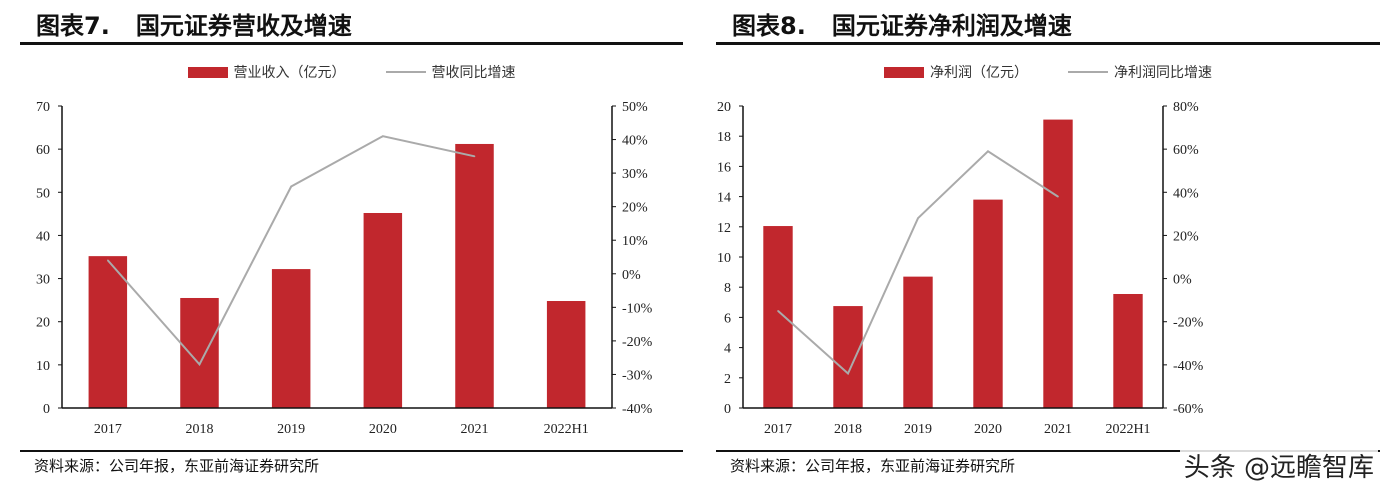 The image size is (1396, 491). I want to click on legend-item-line: 净利润同比增速, so click(1140, 72).